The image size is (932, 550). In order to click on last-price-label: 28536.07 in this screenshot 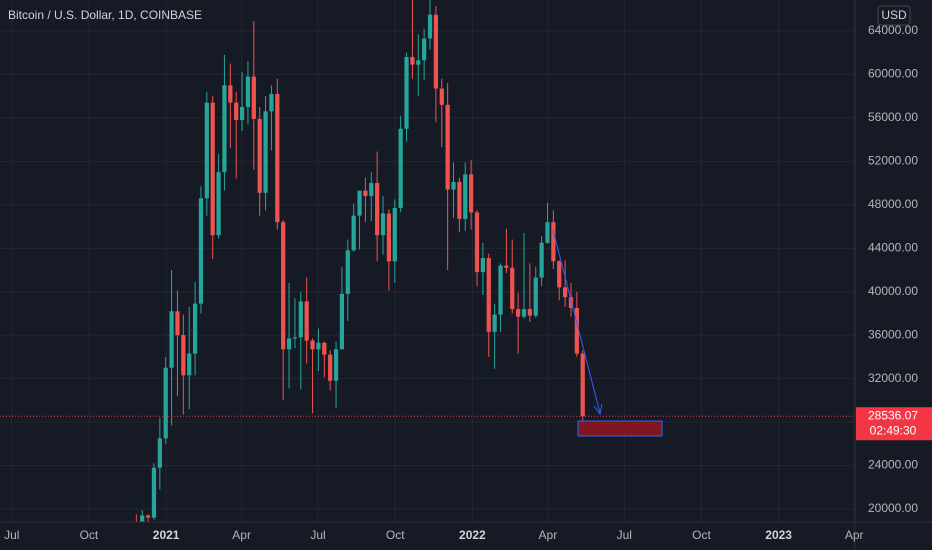, I will do `click(893, 415)`.